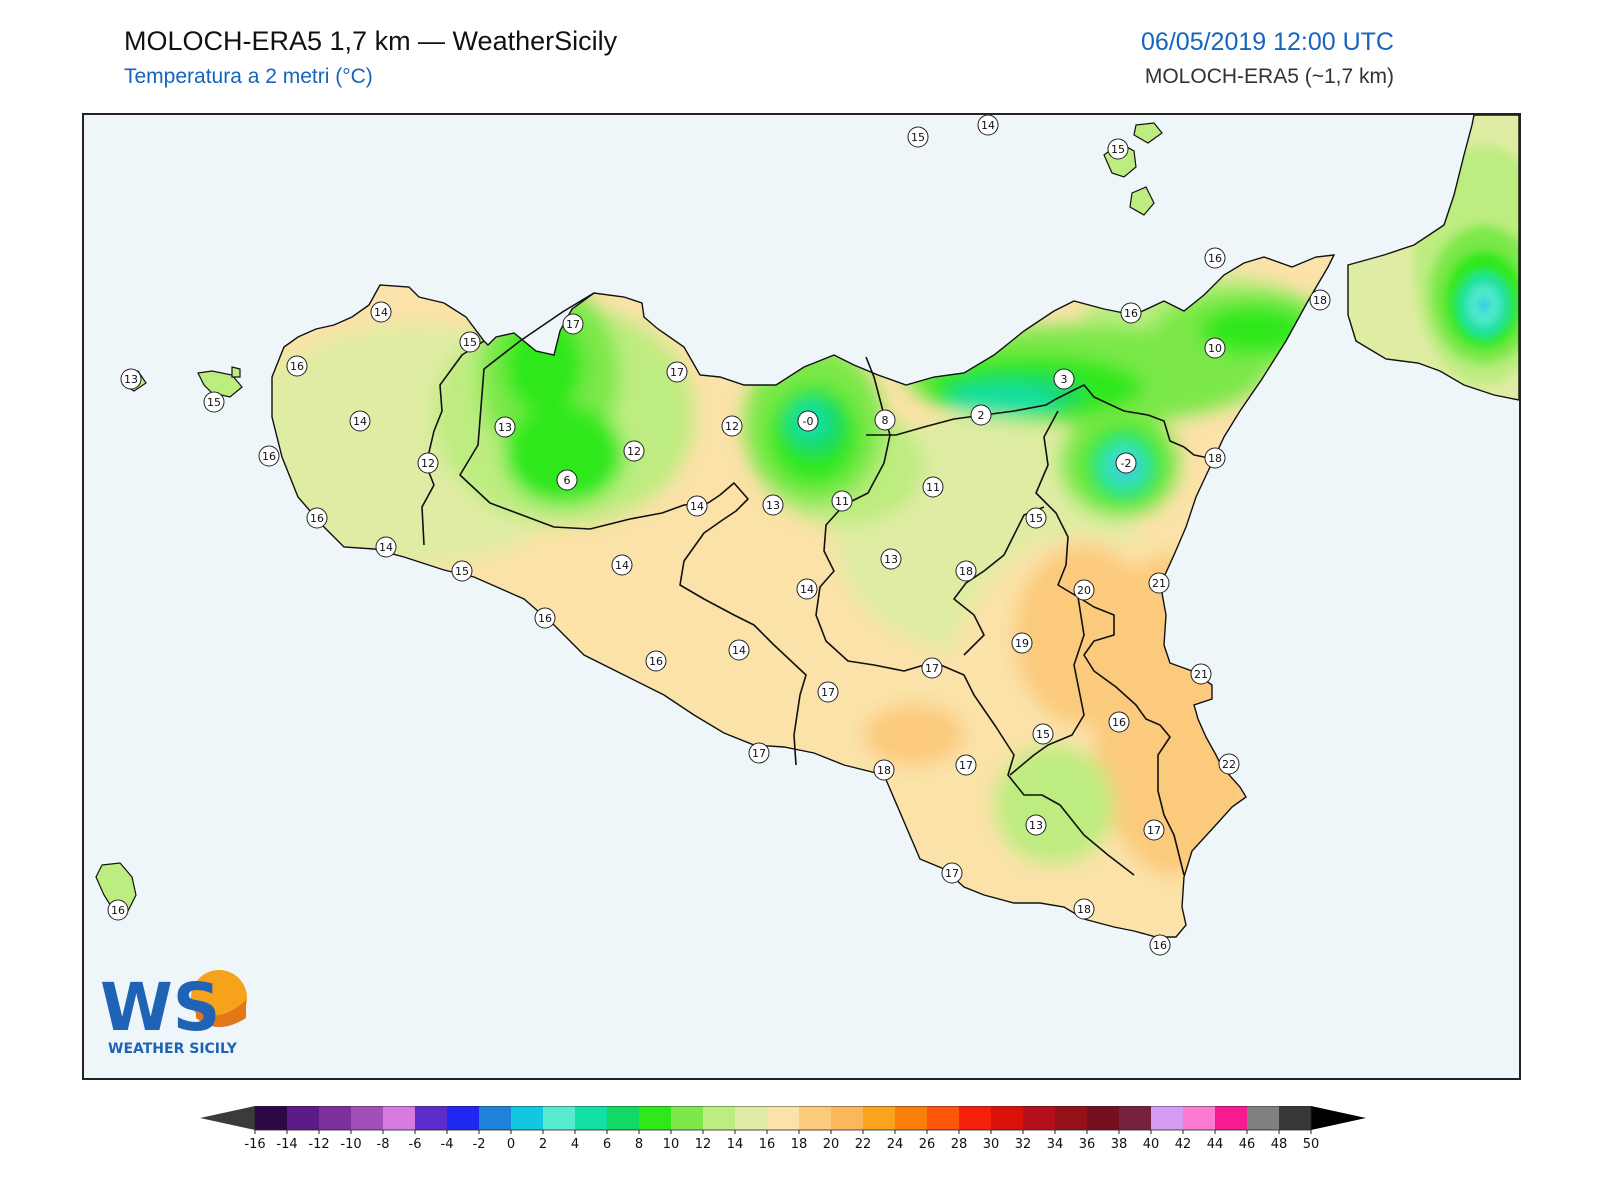  What do you see at coordinates (479, 1144) in the screenshot?
I see `colorbar-tick-label: -2` at bounding box center [479, 1144].